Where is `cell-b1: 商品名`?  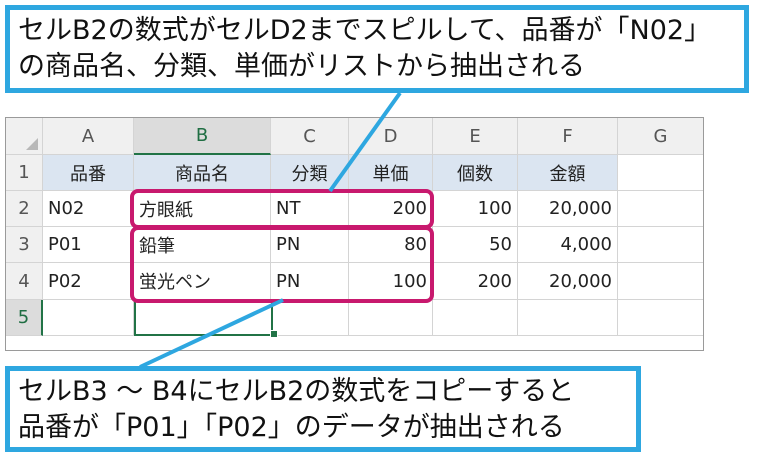 cell-b1: 商品名 is located at coordinates (202, 173).